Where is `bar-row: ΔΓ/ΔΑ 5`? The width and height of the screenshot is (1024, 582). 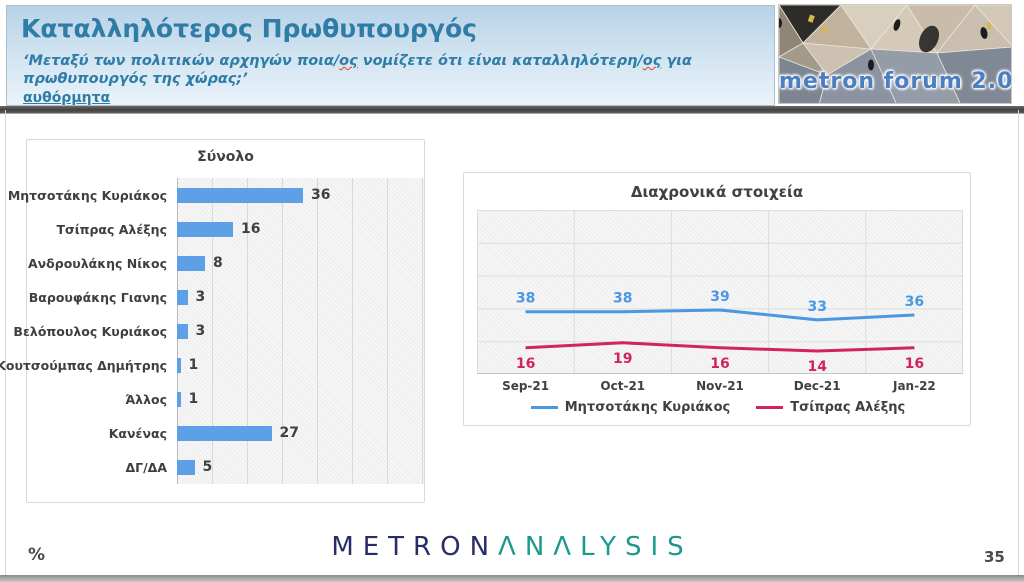 bar-row: ΔΓ/ΔΑ 5 is located at coordinates (226, 467).